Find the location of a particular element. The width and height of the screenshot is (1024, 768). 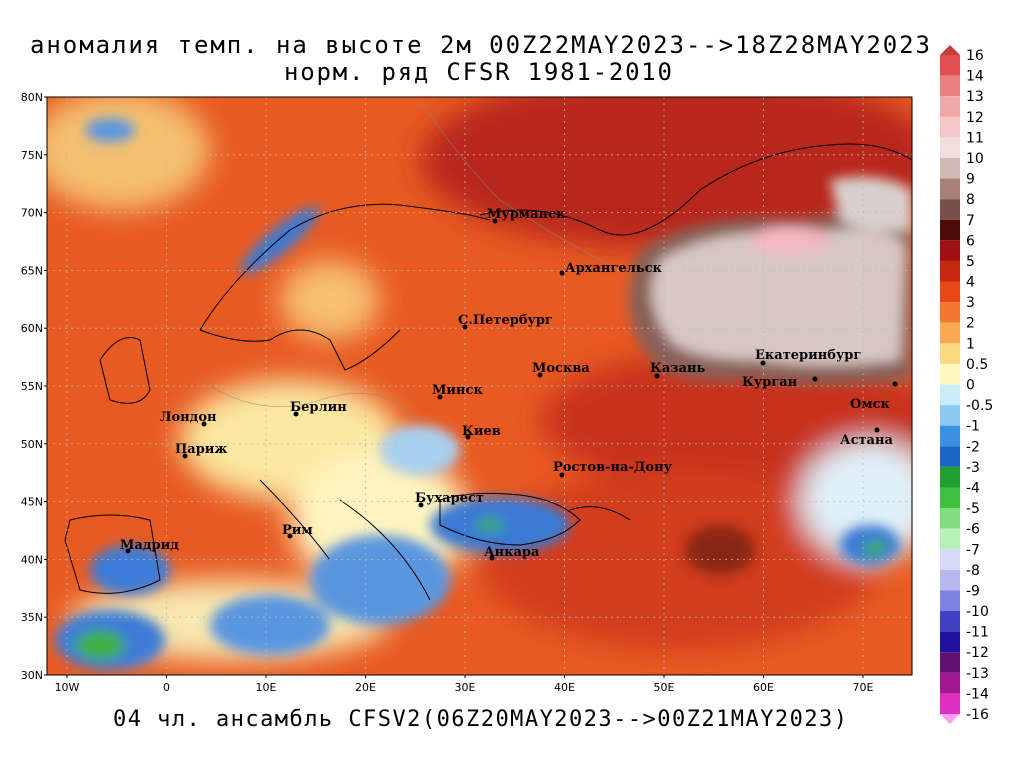

colorbar-label: -9 is located at coordinates (973, 591).